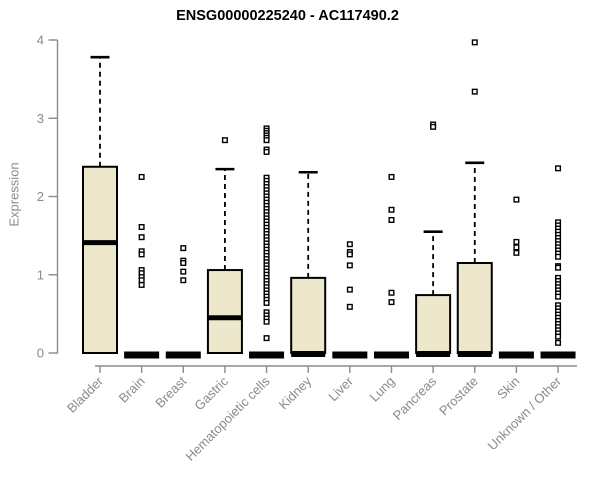 The height and width of the screenshot is (500, 600). Describe the element at coordinates (308, 315) in the screenshot. I see `box-kidney` at that location.